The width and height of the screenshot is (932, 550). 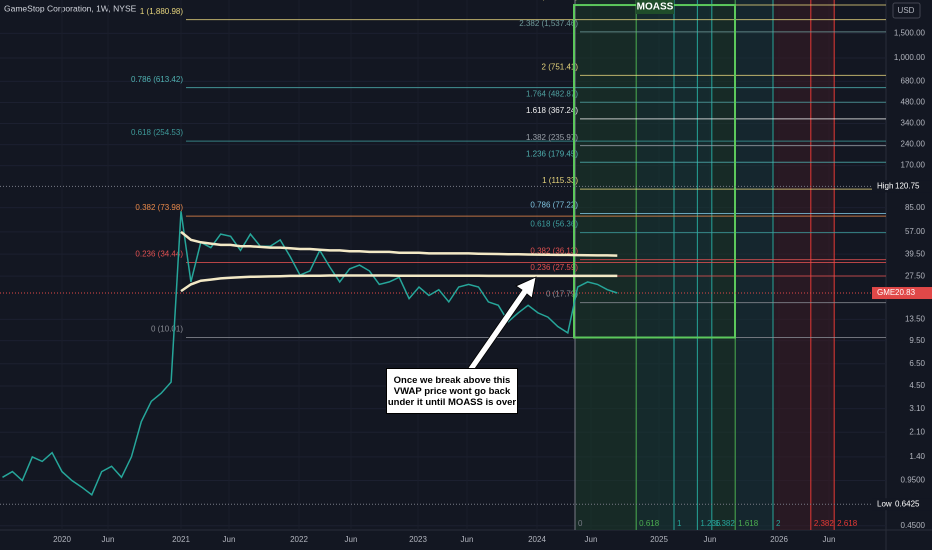 I want to click on currency-box, so click(x=906, y=10).